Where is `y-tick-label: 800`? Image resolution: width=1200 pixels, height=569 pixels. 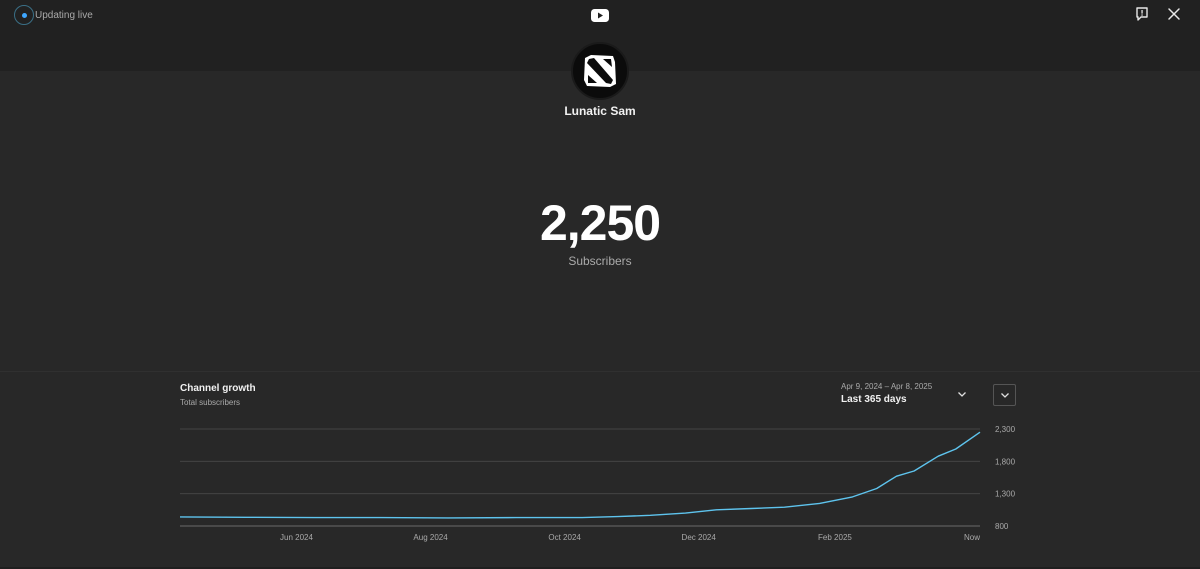
y-tick-label: 800 is located at coordinates (1002, 526).